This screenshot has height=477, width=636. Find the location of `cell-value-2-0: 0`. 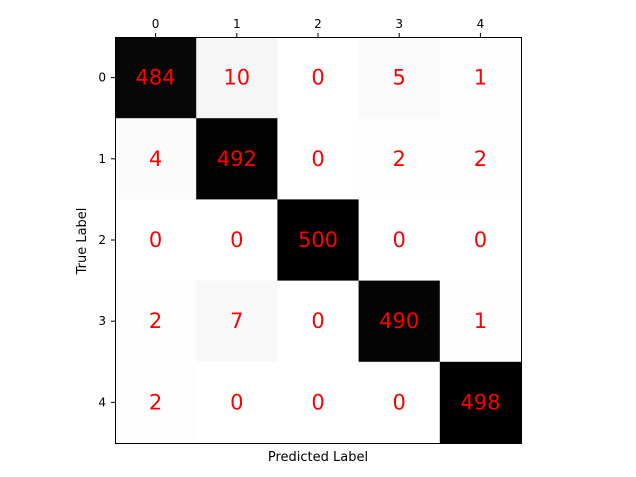

cell-value-2-0: 0 is located at coordinates (155, 240).